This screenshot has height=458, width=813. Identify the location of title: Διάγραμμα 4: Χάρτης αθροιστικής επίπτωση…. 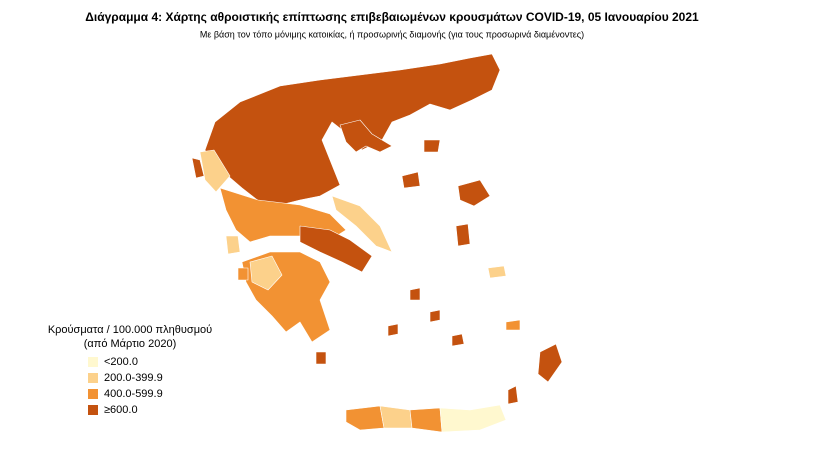
(392, 17).